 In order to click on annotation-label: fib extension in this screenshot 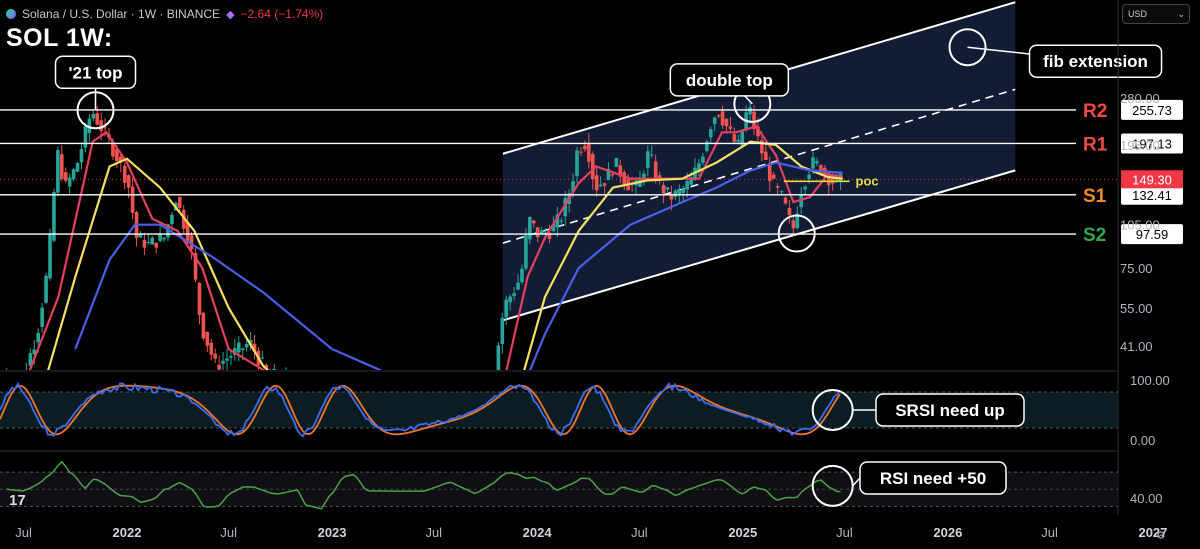, I will do `click(1095, 61)`.